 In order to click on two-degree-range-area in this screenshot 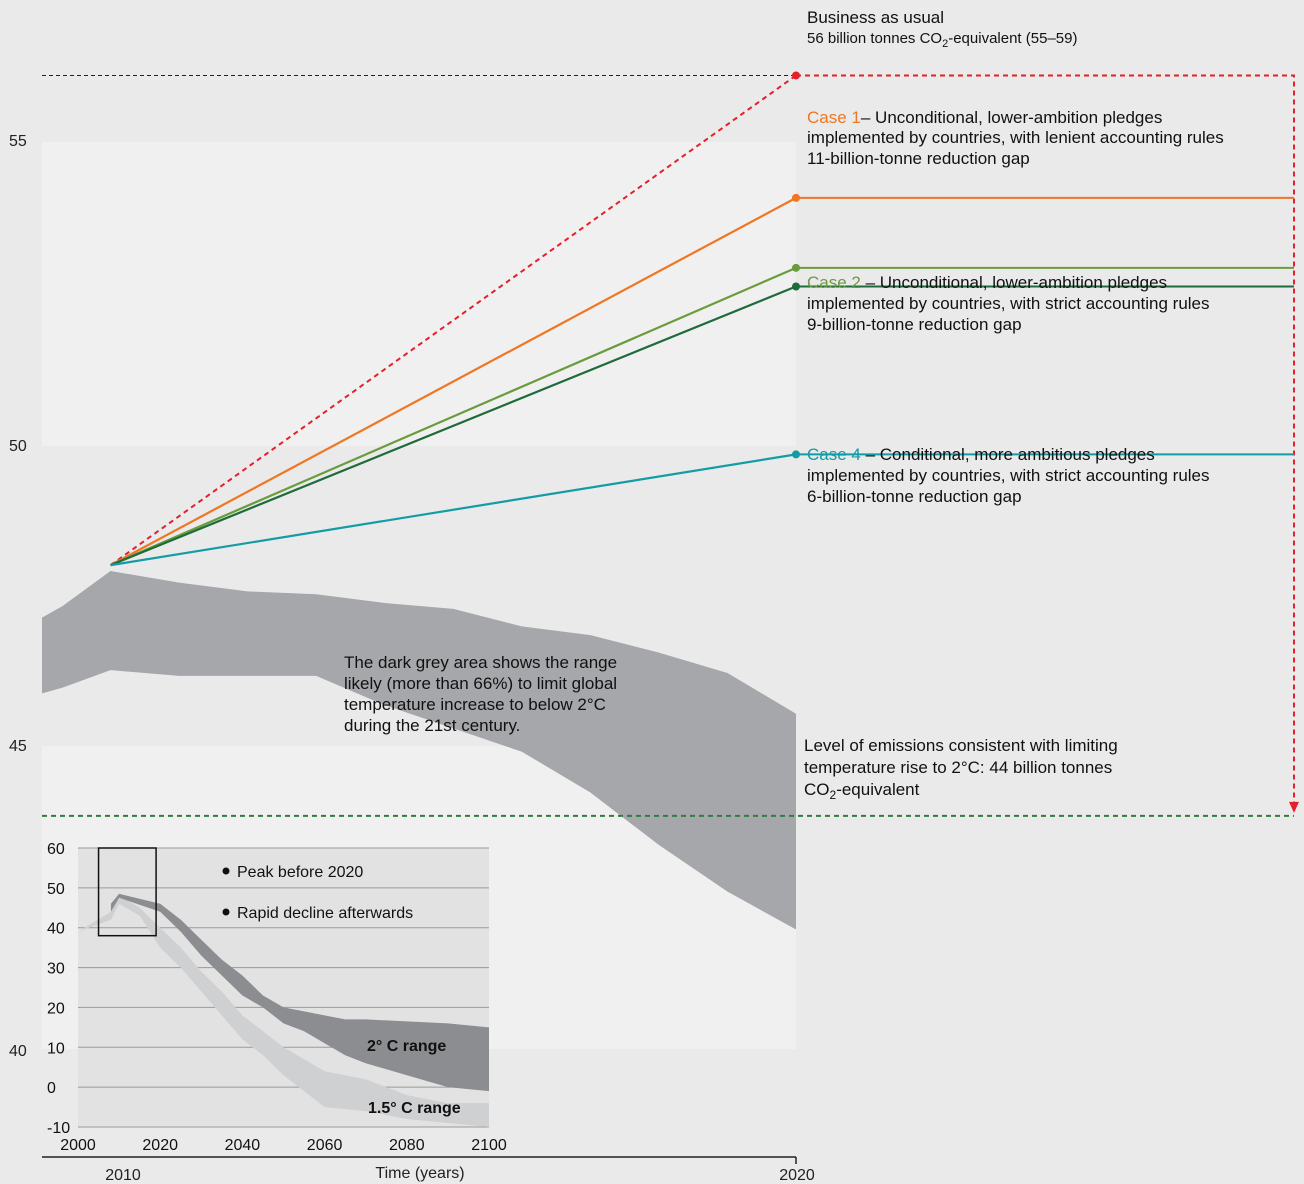, I will do `click(300, 992)`.